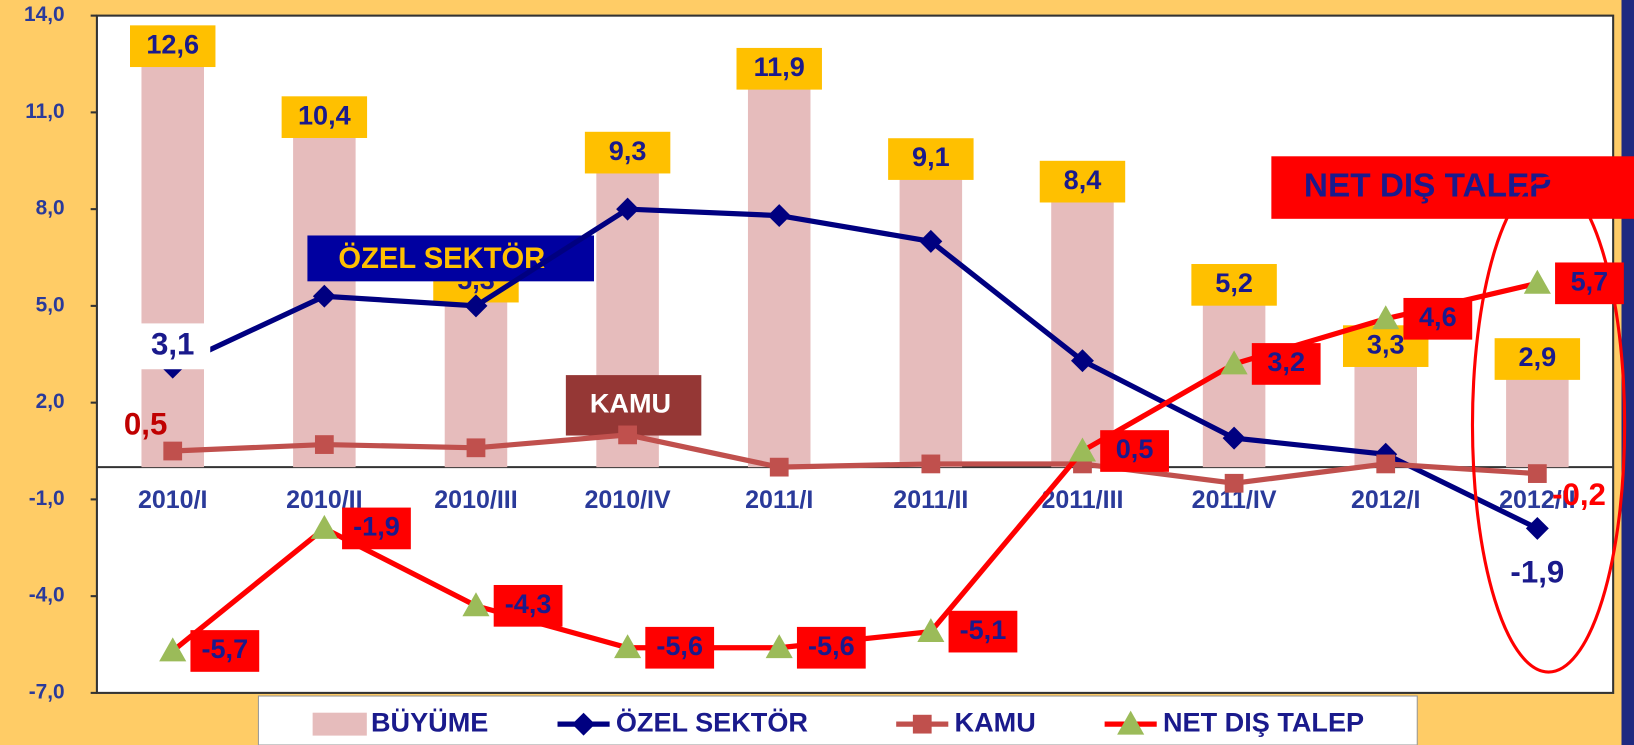 Image resolution: width=1634 pixels, height=745 pixels. What do you see at coordinates (995, 721) in the screenshot?
I see `legend-label: KAMU` at bounding box center [995, 721].